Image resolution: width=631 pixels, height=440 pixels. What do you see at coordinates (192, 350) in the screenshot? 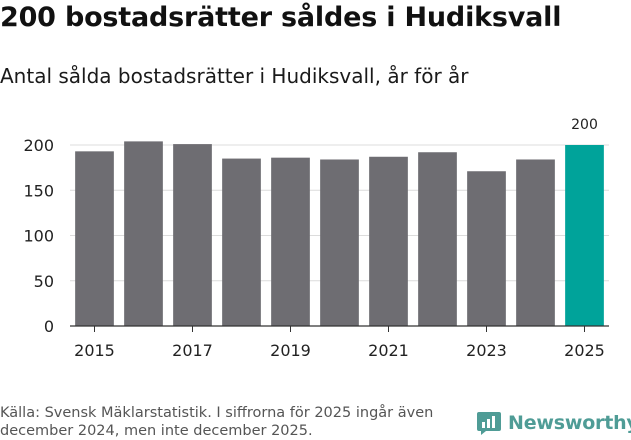
I see `x-tick-label: 2017` at bounding box center [192, 350].